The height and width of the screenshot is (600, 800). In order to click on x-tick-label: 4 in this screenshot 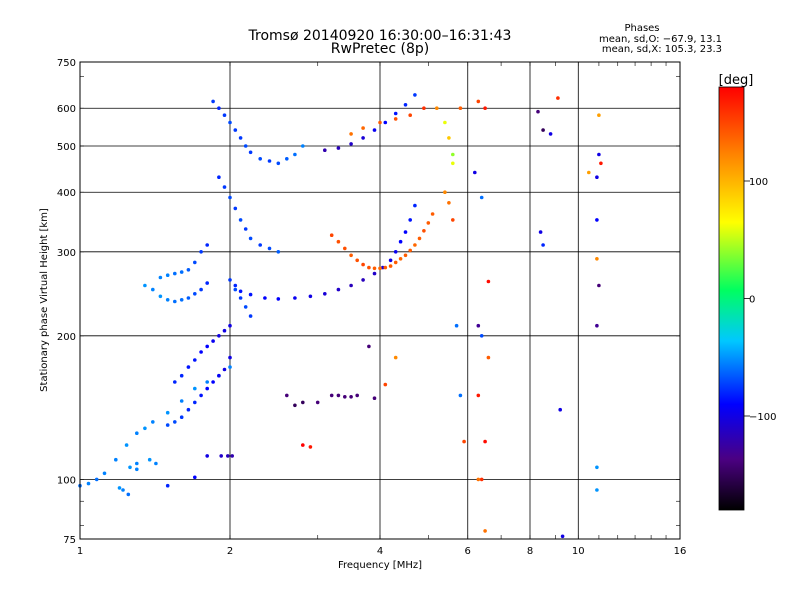, I will do `click(380, 551)`.